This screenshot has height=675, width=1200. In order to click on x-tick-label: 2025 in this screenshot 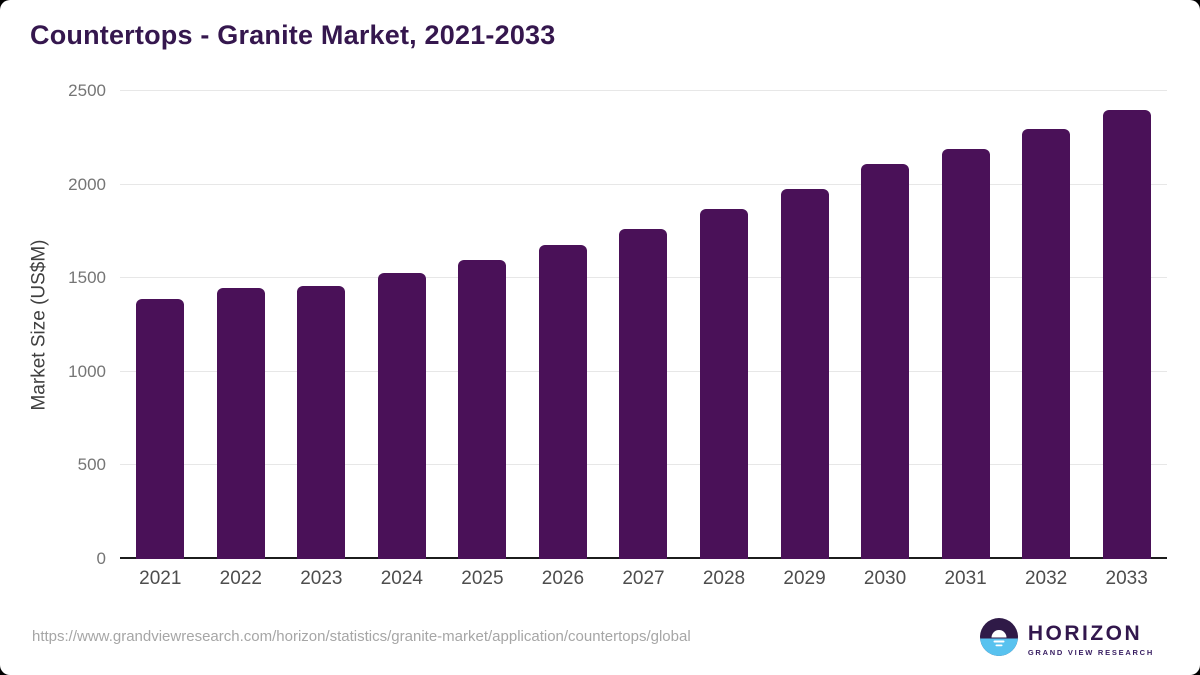, I will do `click(482, 578)`.